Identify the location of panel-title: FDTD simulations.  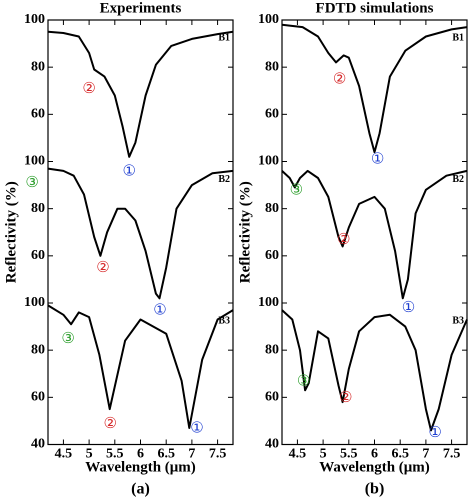
(375, 8).